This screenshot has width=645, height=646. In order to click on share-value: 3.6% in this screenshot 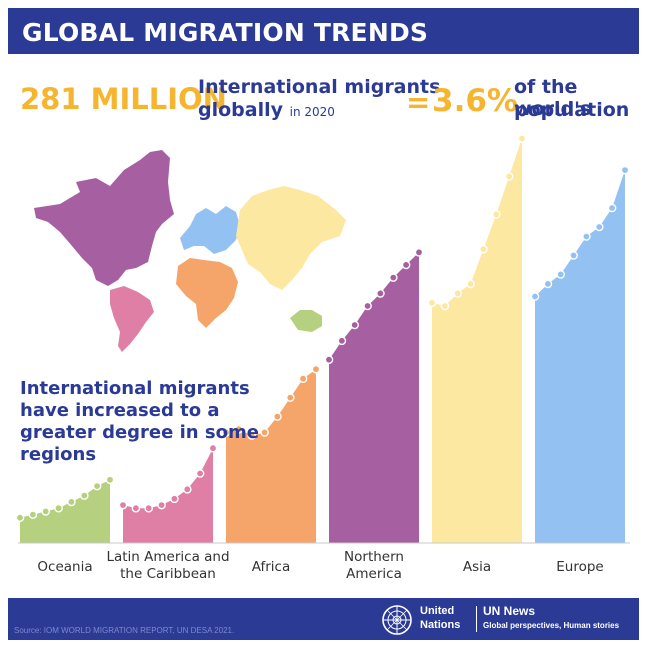, I will do `click(475, 101)`.